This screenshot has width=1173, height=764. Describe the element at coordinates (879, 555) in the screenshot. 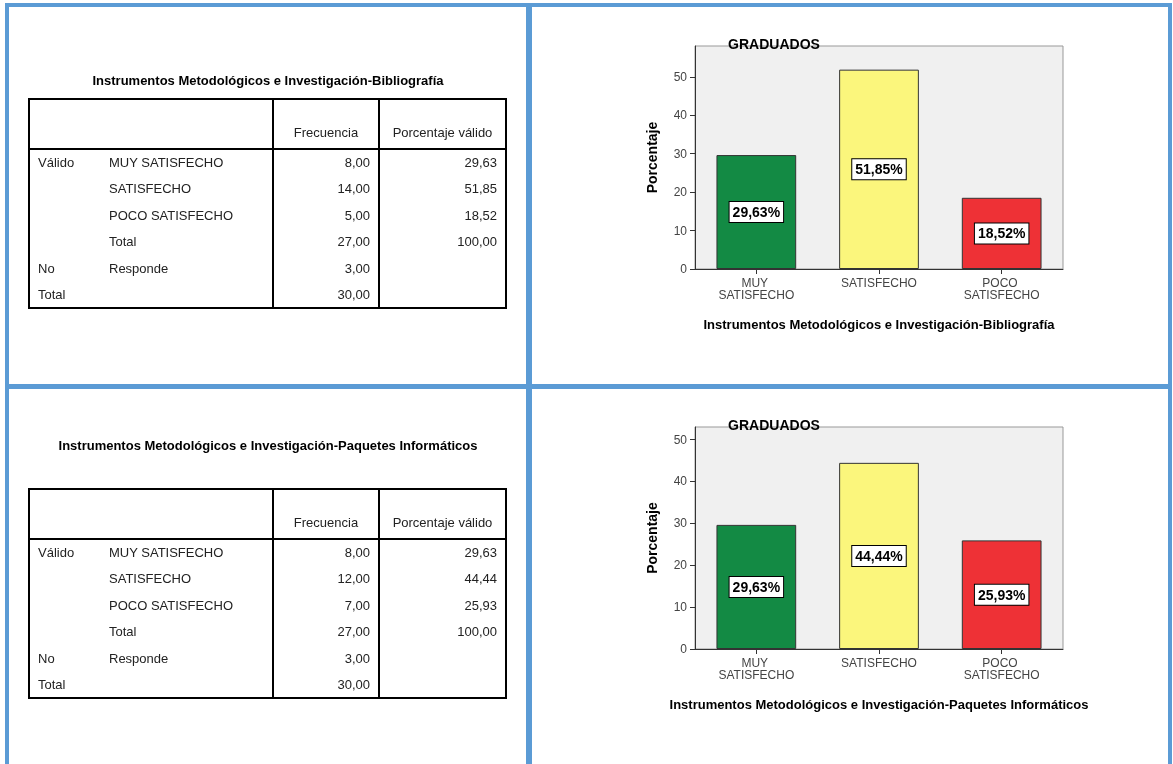

I see `data-label: 44,44%` at that location.